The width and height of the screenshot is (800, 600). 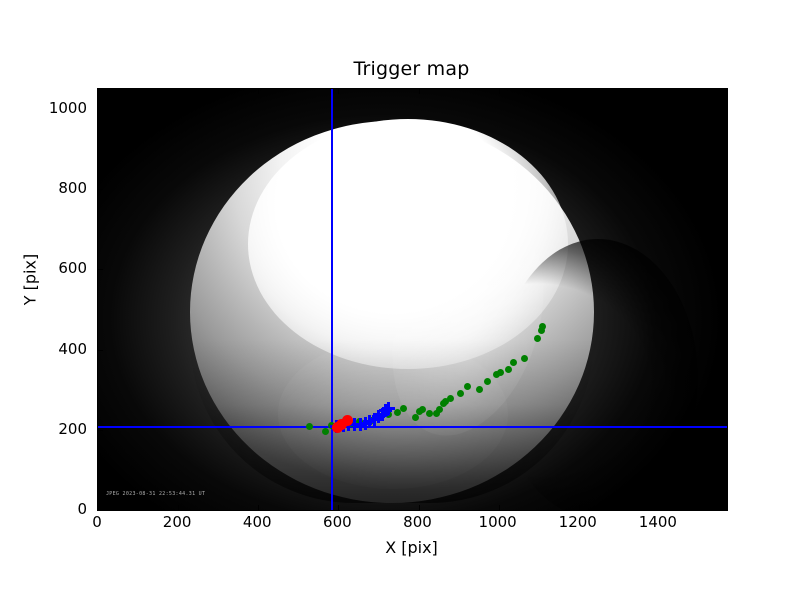 What do you see at coordinates (156, 494) in the screenshot?
I see `camera-timestamp-overlay: JPEG 2023-08-31 22:53:44.31 UT` at bounding box center [156, 494].